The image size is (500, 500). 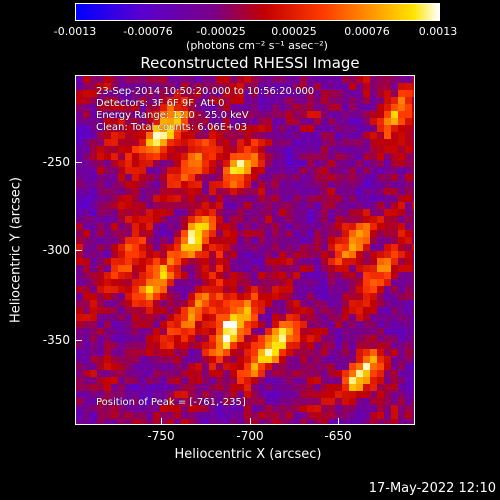 What do you see at coordinates (221, 31) in the screenshot?
I see `colorbar-tick-label: -0.00025` at bounding box center [221, 31].